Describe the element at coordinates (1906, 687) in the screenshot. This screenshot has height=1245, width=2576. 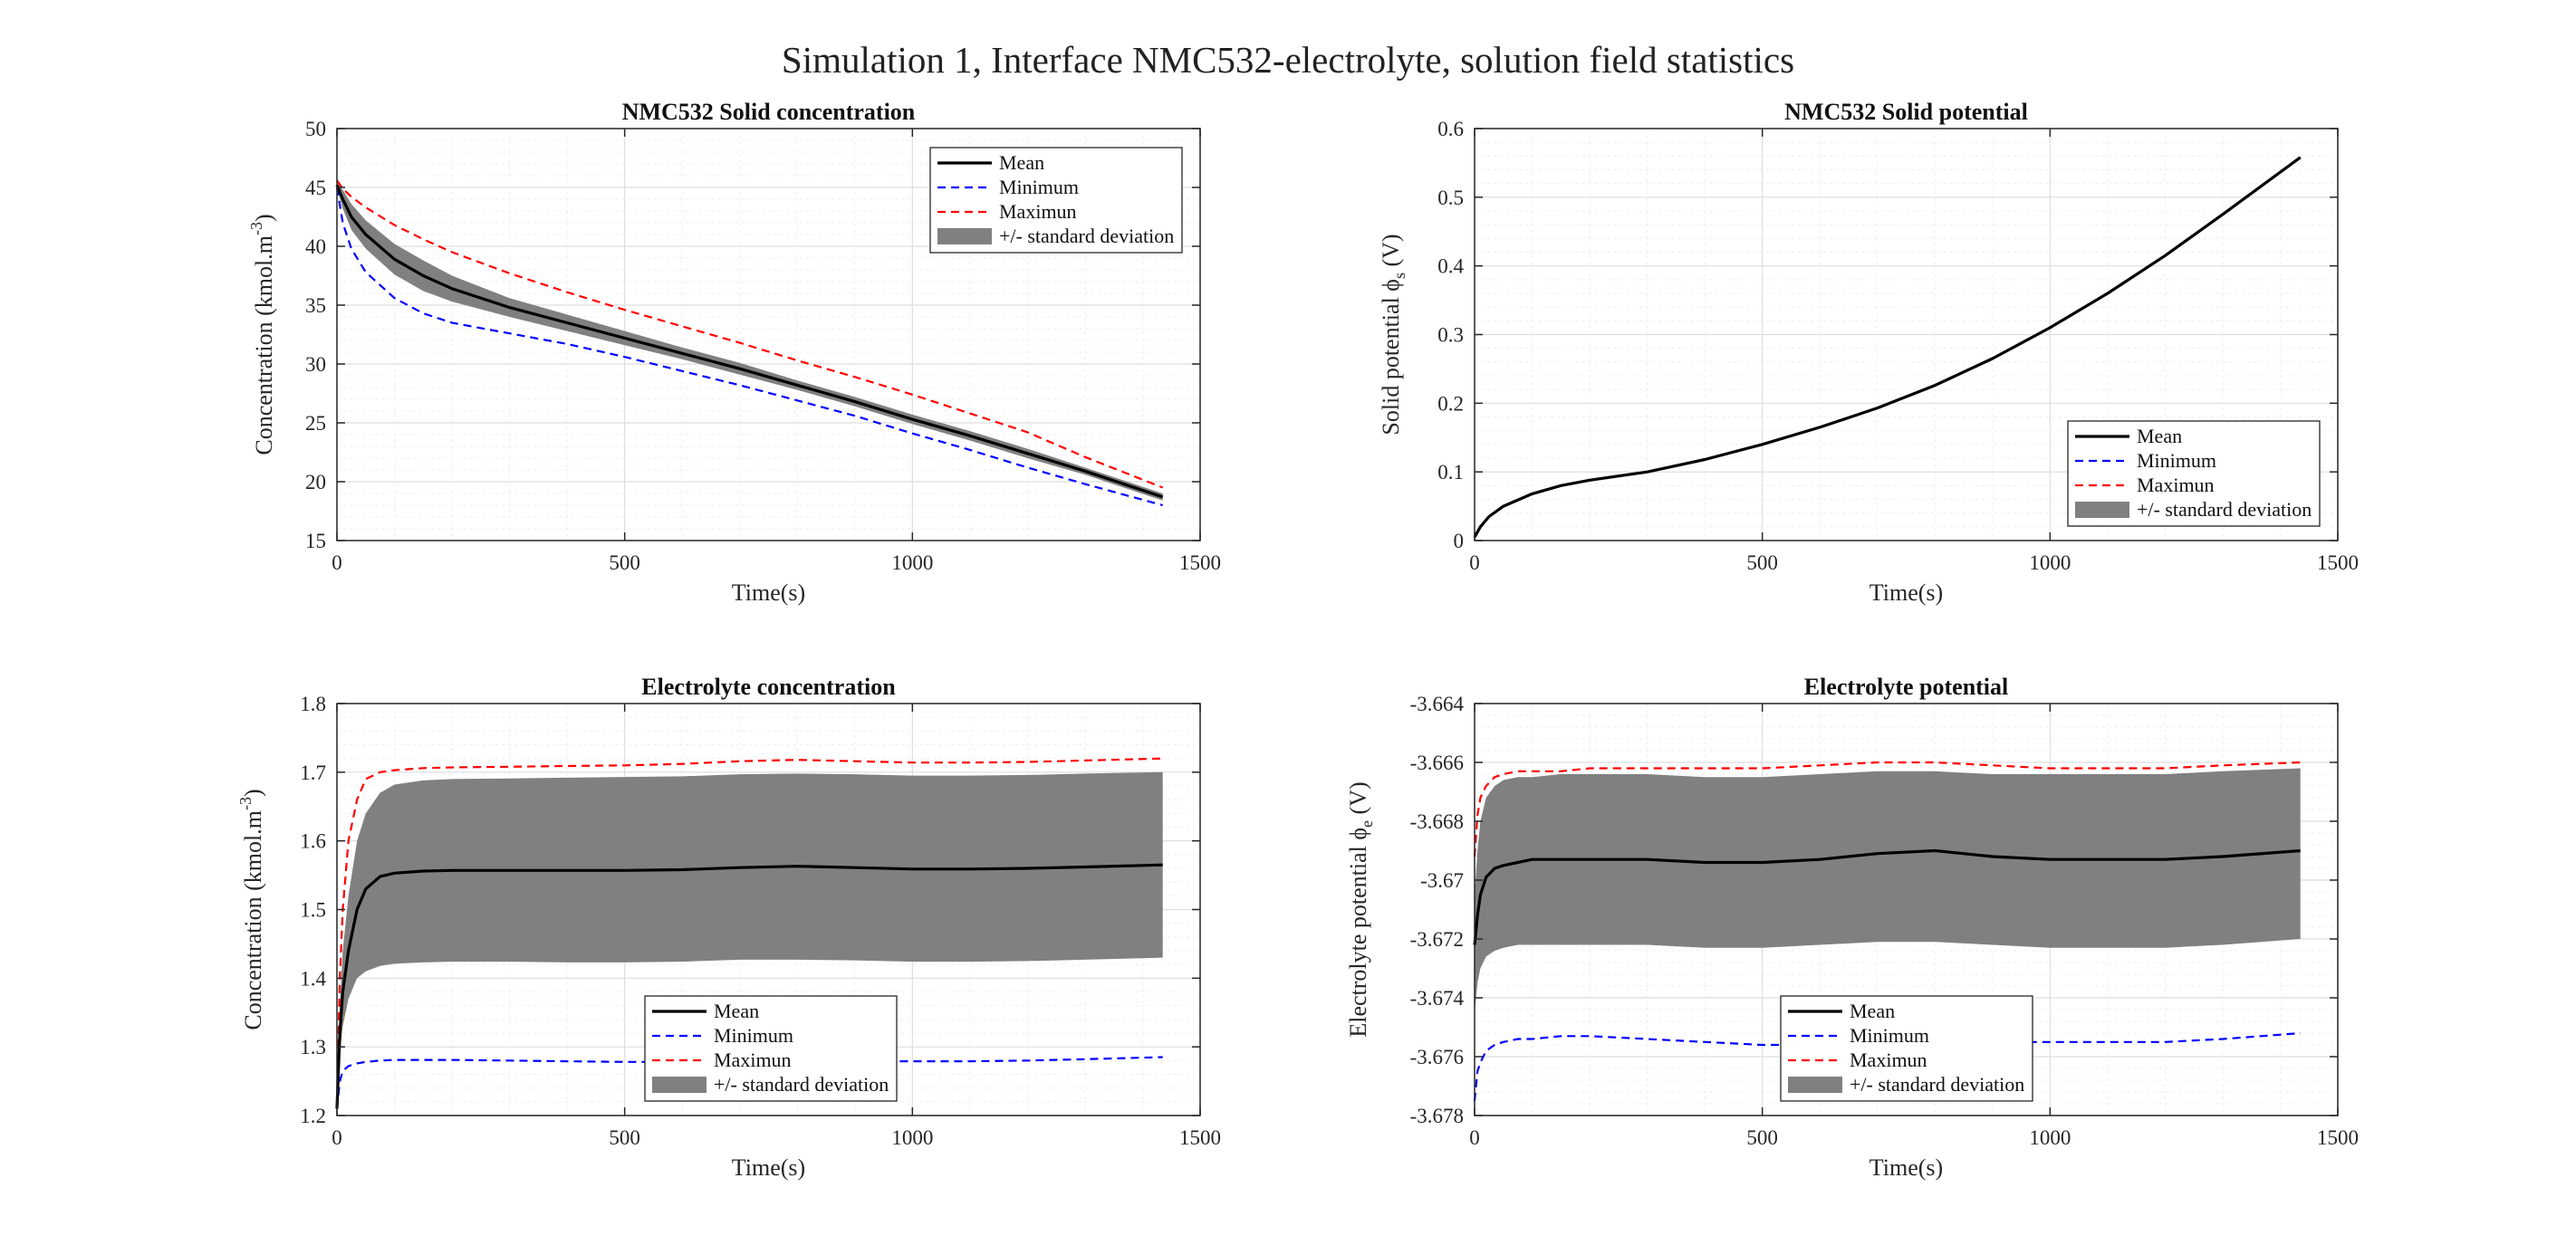
I see `chart-title: Electrolyte potential` at that location.